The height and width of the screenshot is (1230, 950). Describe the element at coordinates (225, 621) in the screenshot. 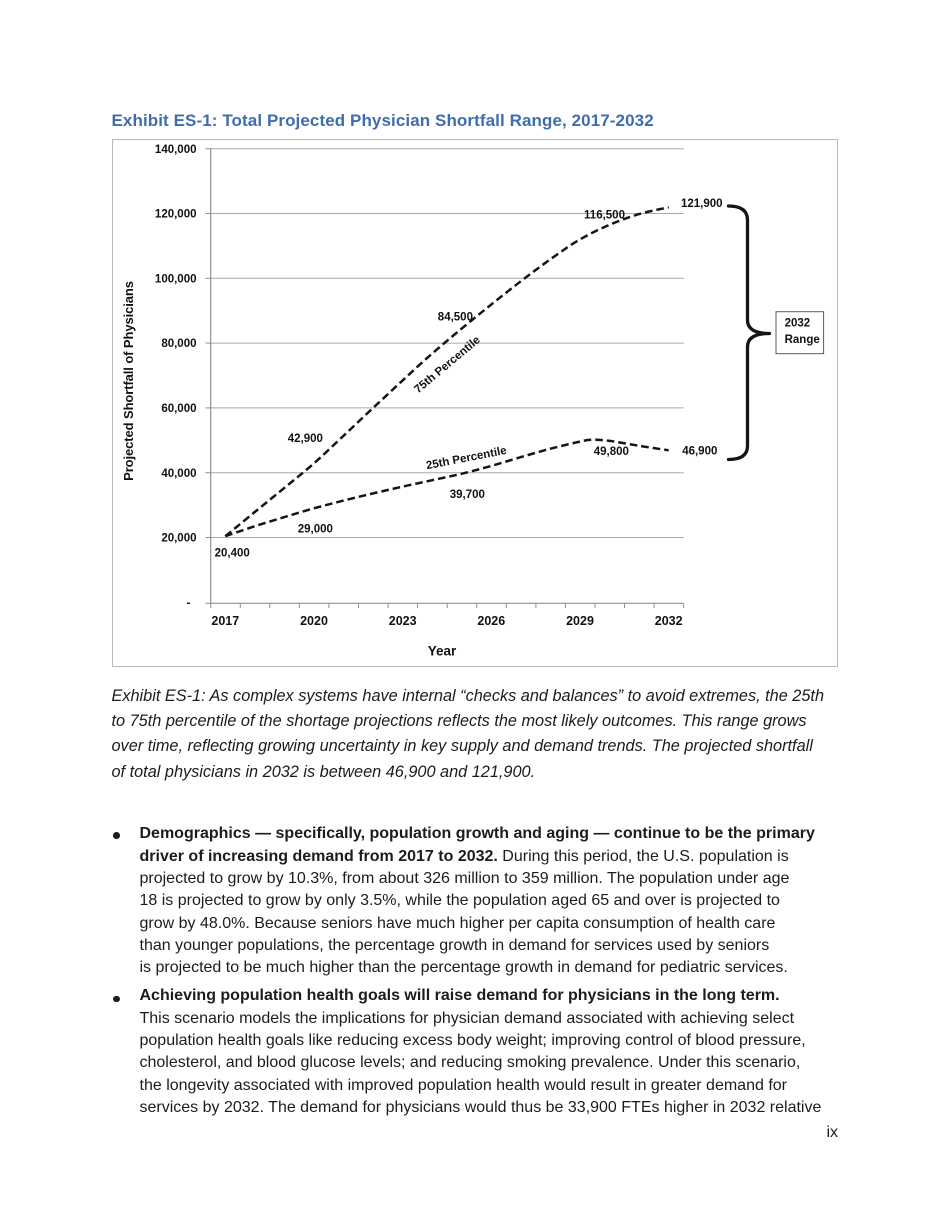

I see `svg-text: 2017` at that location.